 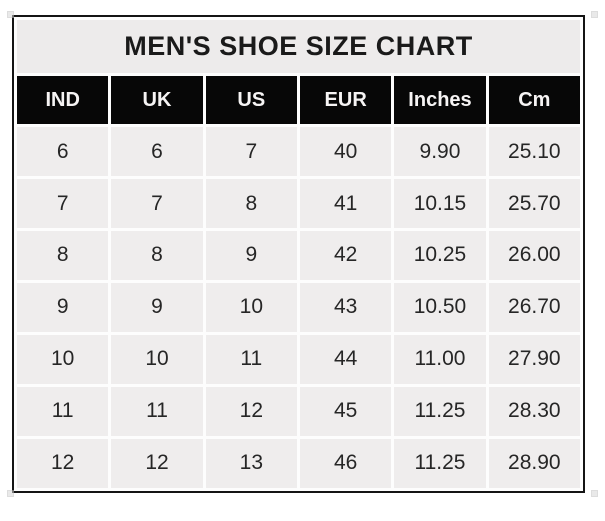 What do you see at coordinates (251, 463) in the screenshot?
I see `table-cell: 13` at bounding box center [251, 463].